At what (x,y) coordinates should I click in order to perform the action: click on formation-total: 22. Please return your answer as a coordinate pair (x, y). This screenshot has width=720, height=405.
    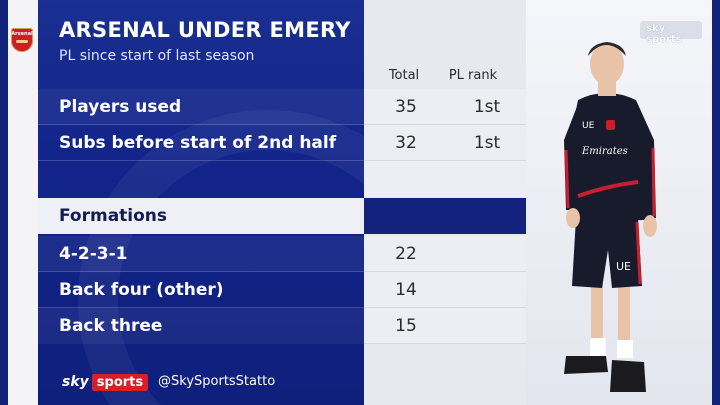
    Looking at the image, I should click on (406, 254).